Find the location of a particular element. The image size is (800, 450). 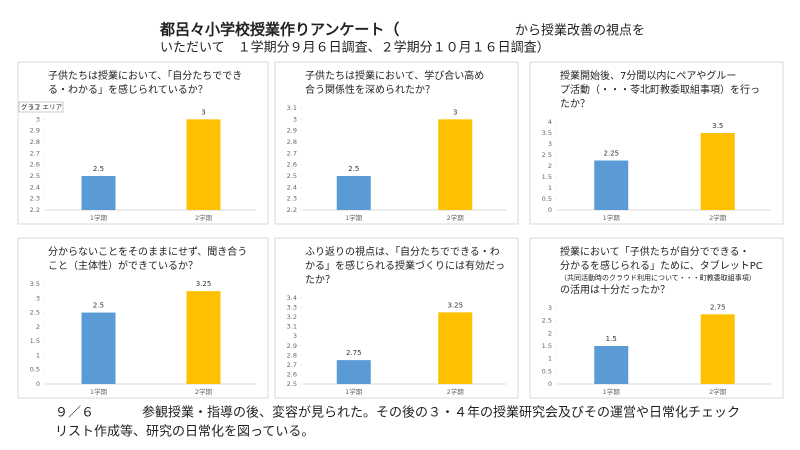

y-tick-label: 4 is located at coordinates (550, 122).